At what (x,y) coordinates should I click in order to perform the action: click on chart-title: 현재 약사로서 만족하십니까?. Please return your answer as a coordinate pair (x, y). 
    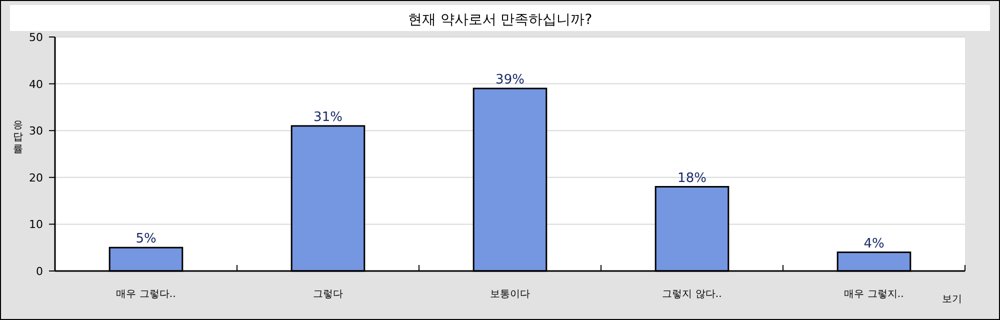
    Looking at the image, I should click on (500, 20).